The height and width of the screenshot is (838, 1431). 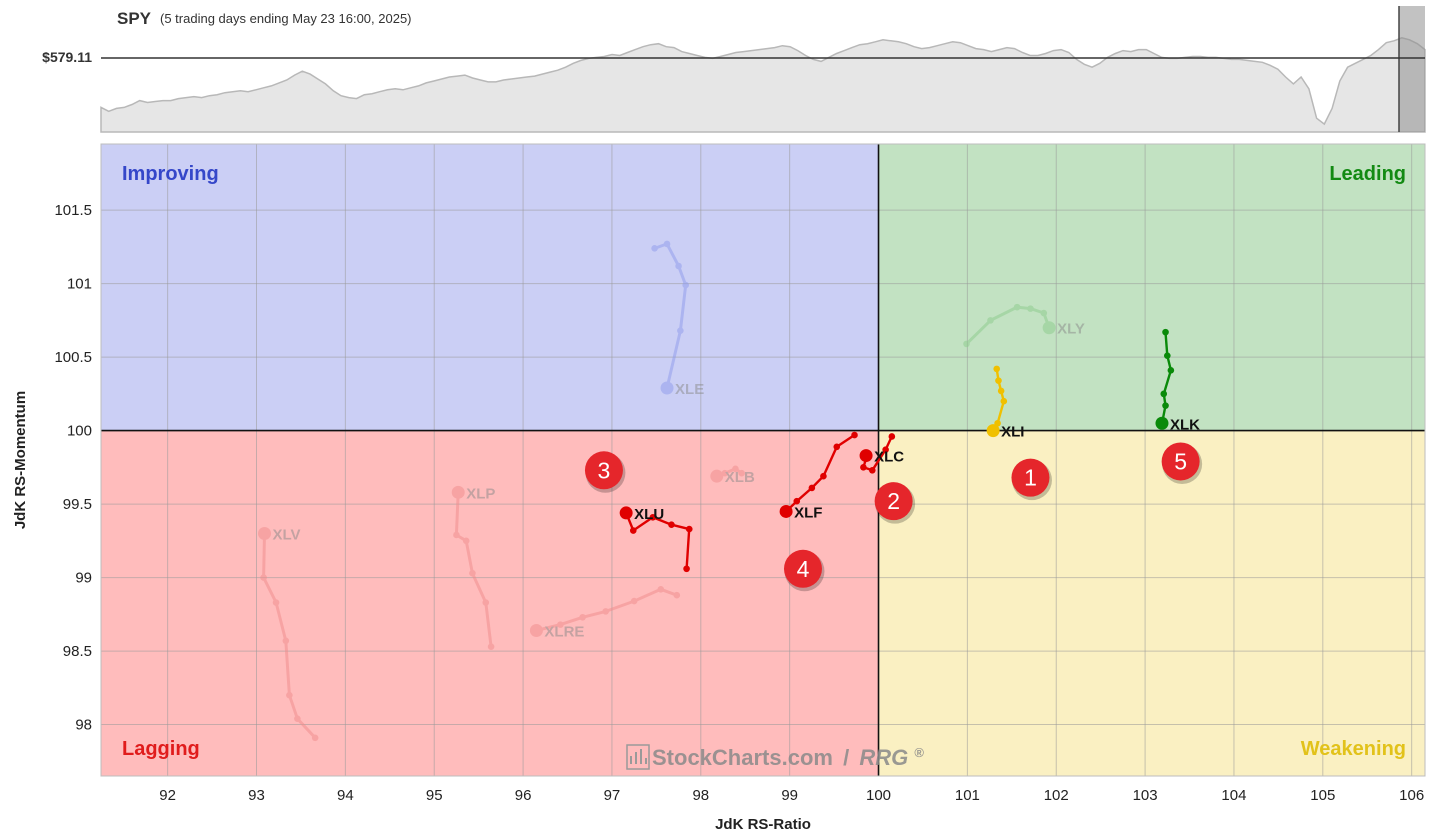 I want to click on quadrant-label-improving: Improving, so click(x=170, y=174).